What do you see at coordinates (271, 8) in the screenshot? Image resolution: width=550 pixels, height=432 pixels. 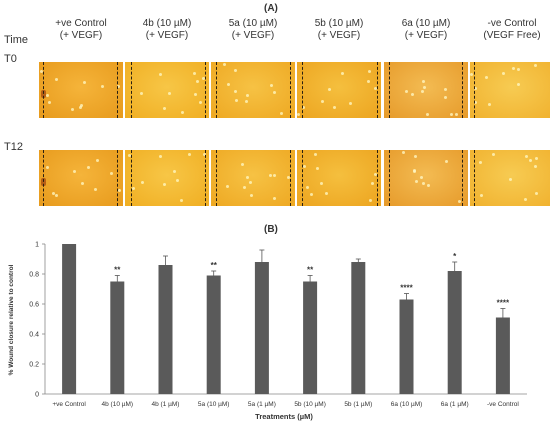 I see `panel-a-label: (A)` at bounding box center [271, 8].